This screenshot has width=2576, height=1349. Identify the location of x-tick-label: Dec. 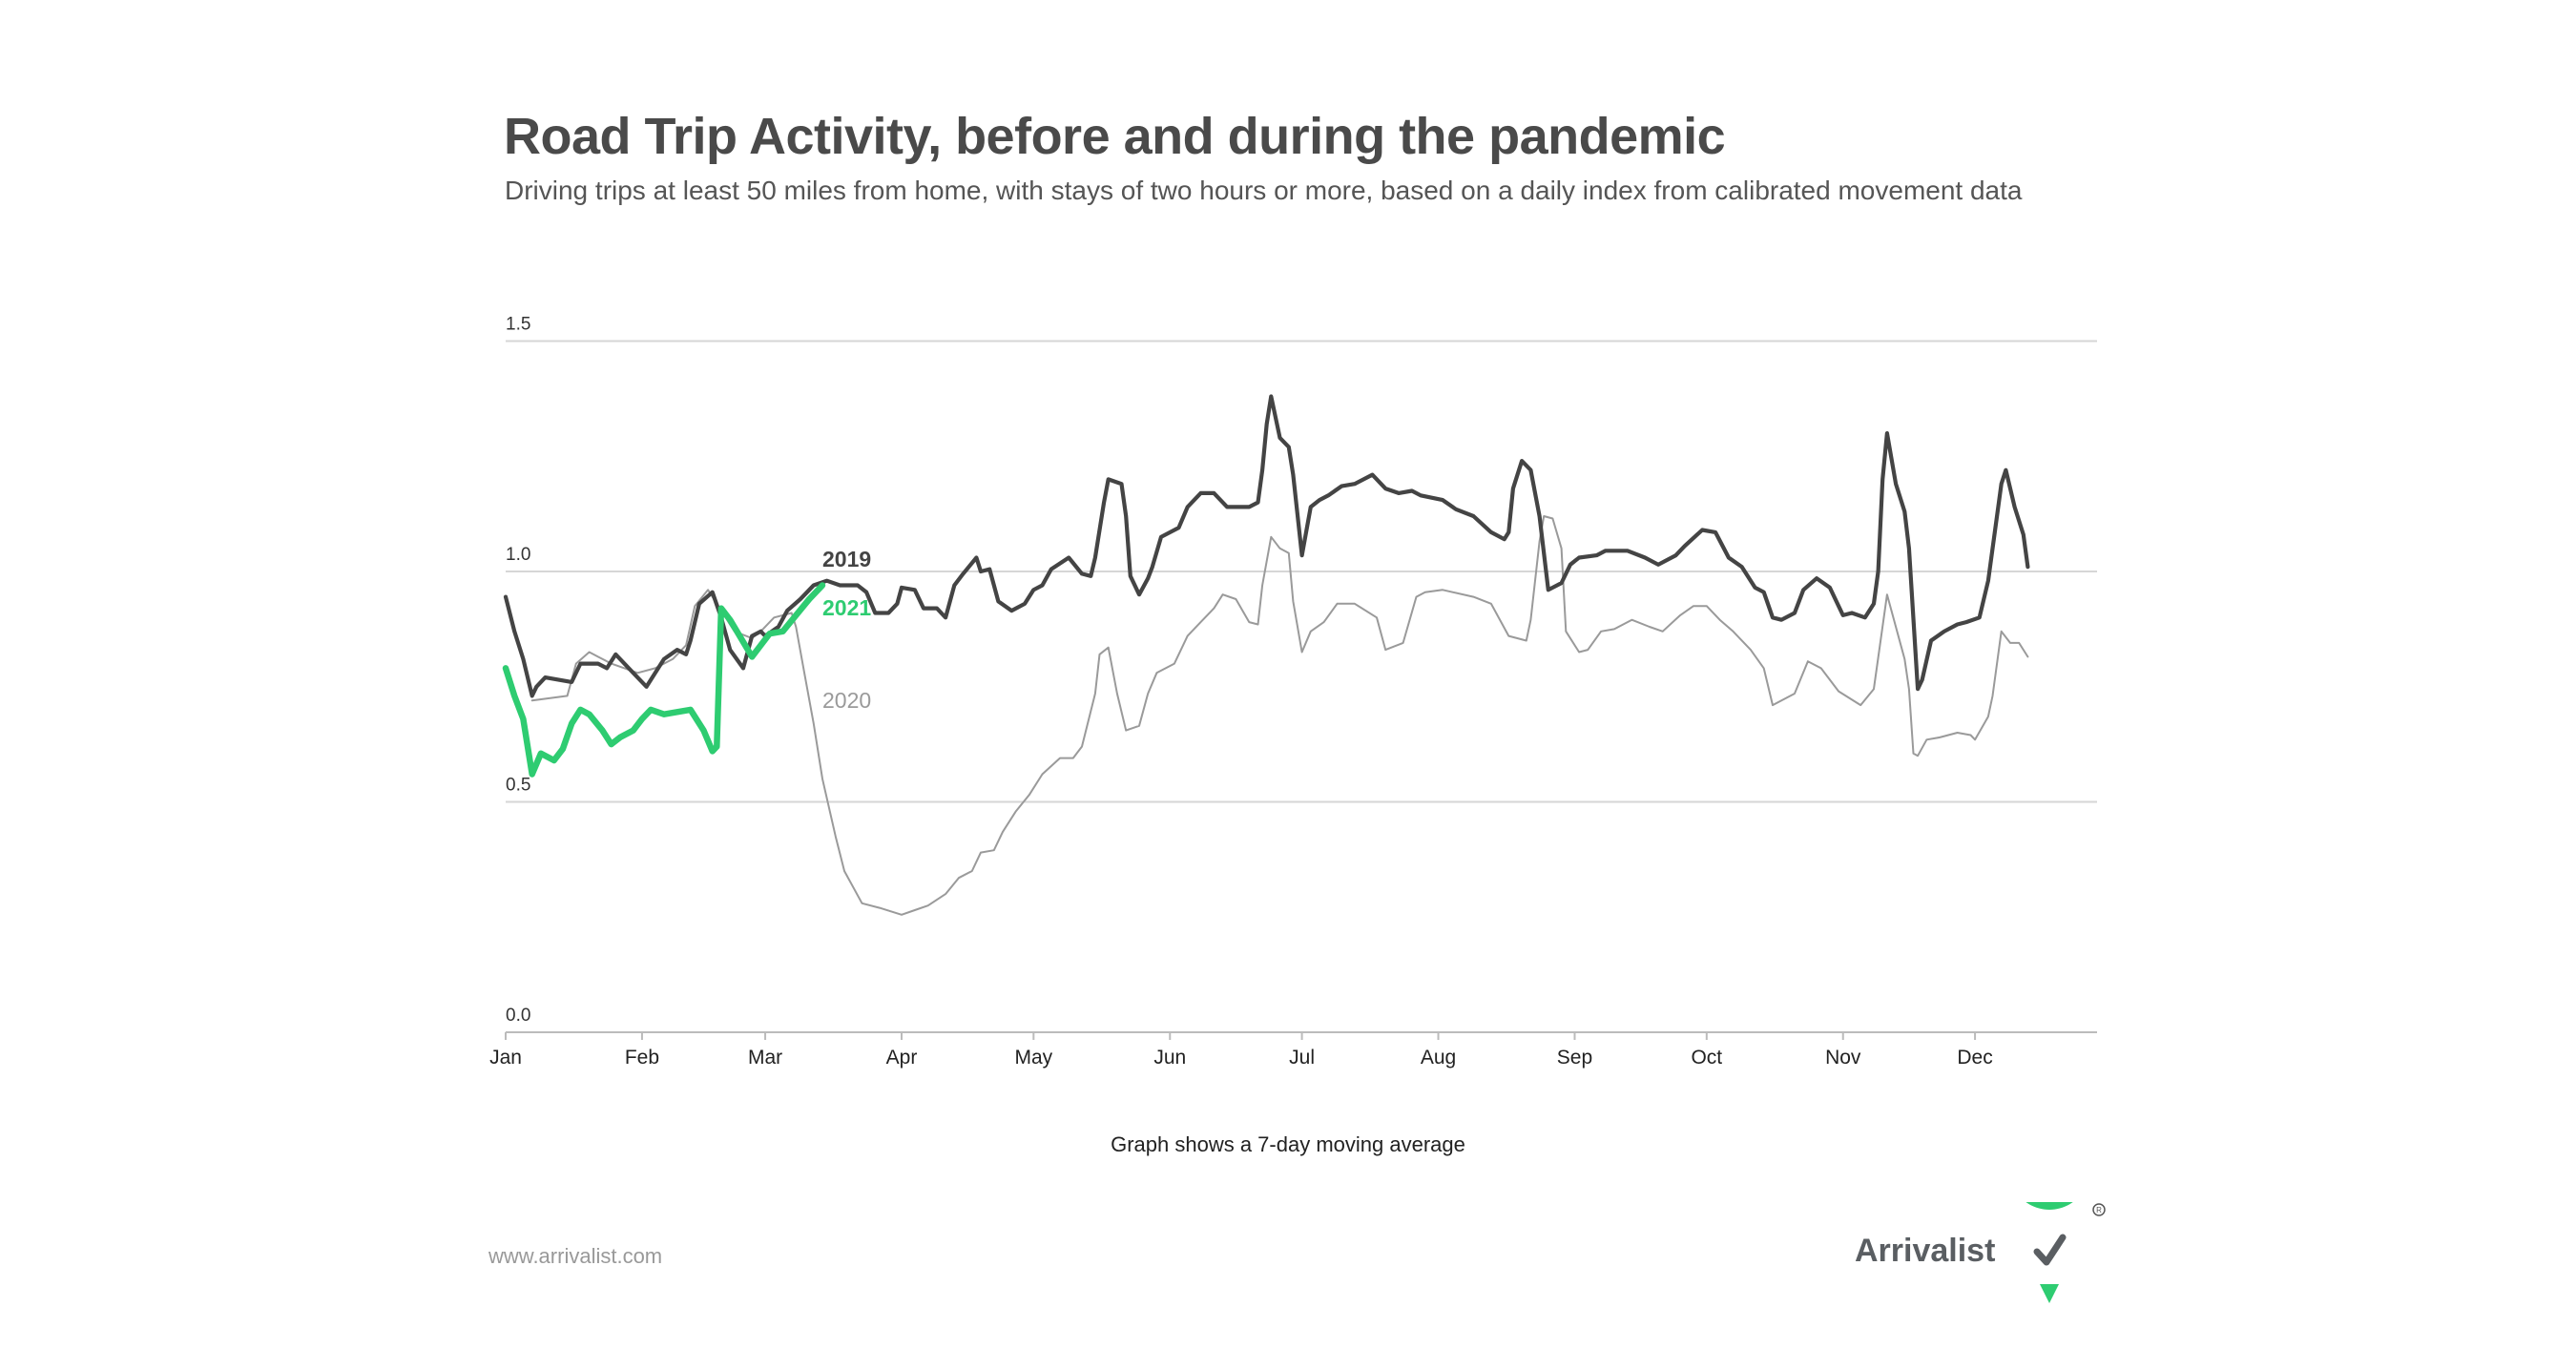
(1974, 1058).